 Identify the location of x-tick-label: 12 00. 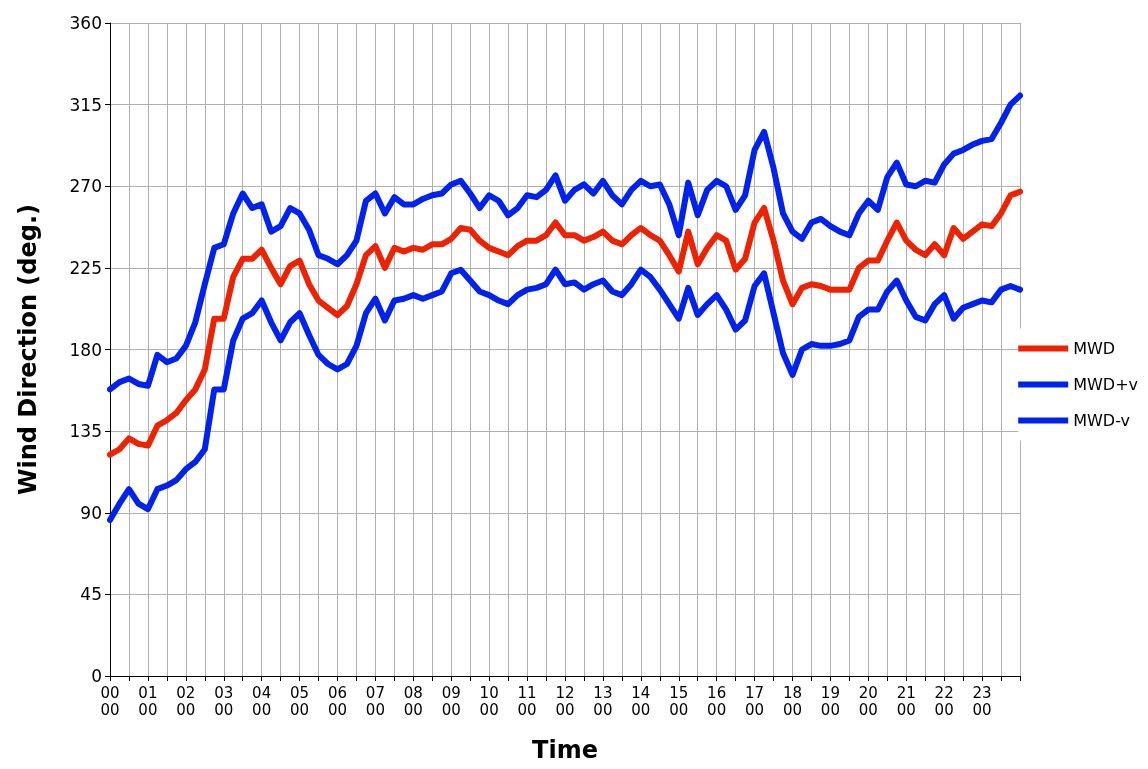
(565, 701).